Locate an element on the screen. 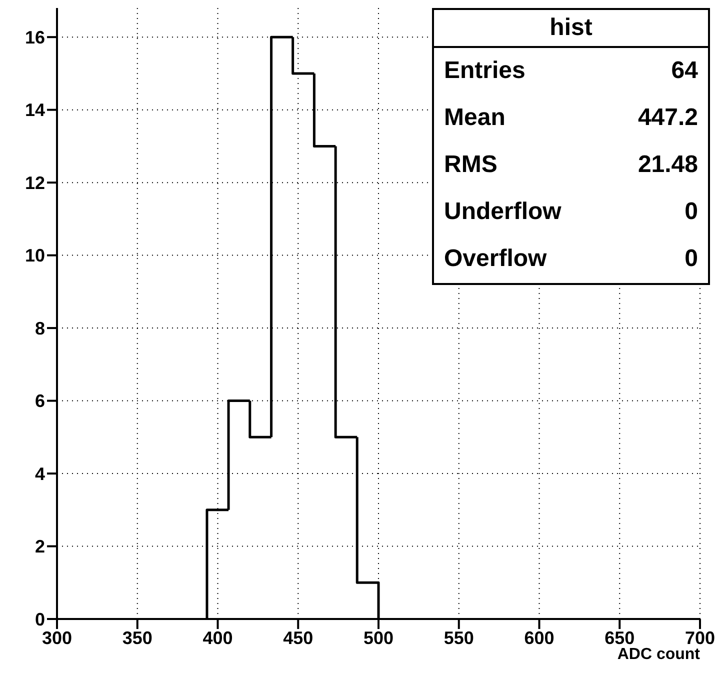  x-axis-title: ADC count is located at coordinates (658, 655).